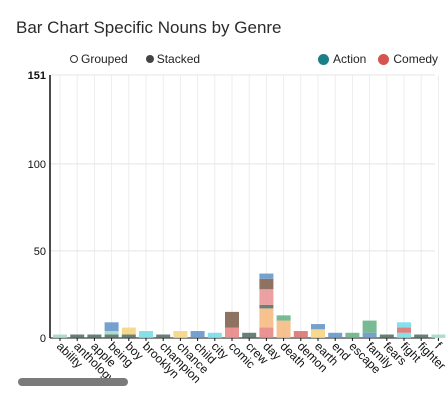 The height and width of the screenshot is (400, 448). I want to click on grouped-radio: Grouped, so click(99, 59).